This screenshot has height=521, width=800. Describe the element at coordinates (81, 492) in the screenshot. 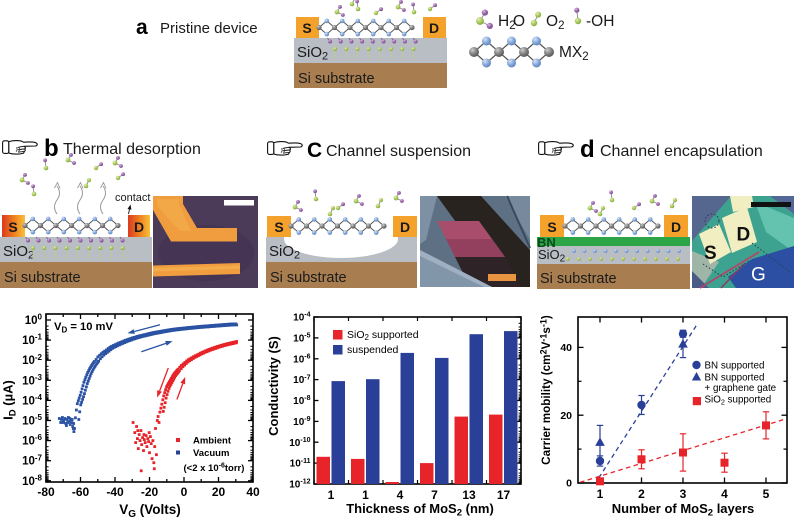

I see `svg-text: -60` at that location.